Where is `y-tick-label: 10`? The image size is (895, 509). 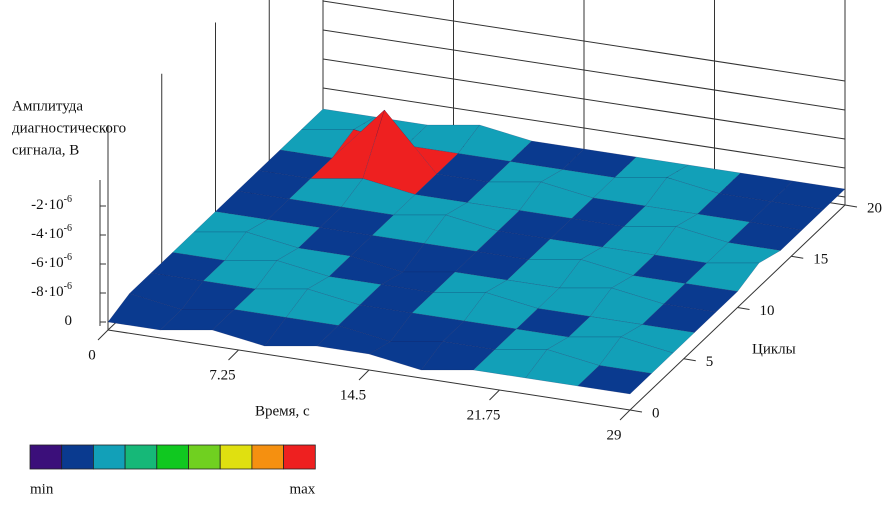
y-tick-label: 10 is located at coordinates (767, 311).